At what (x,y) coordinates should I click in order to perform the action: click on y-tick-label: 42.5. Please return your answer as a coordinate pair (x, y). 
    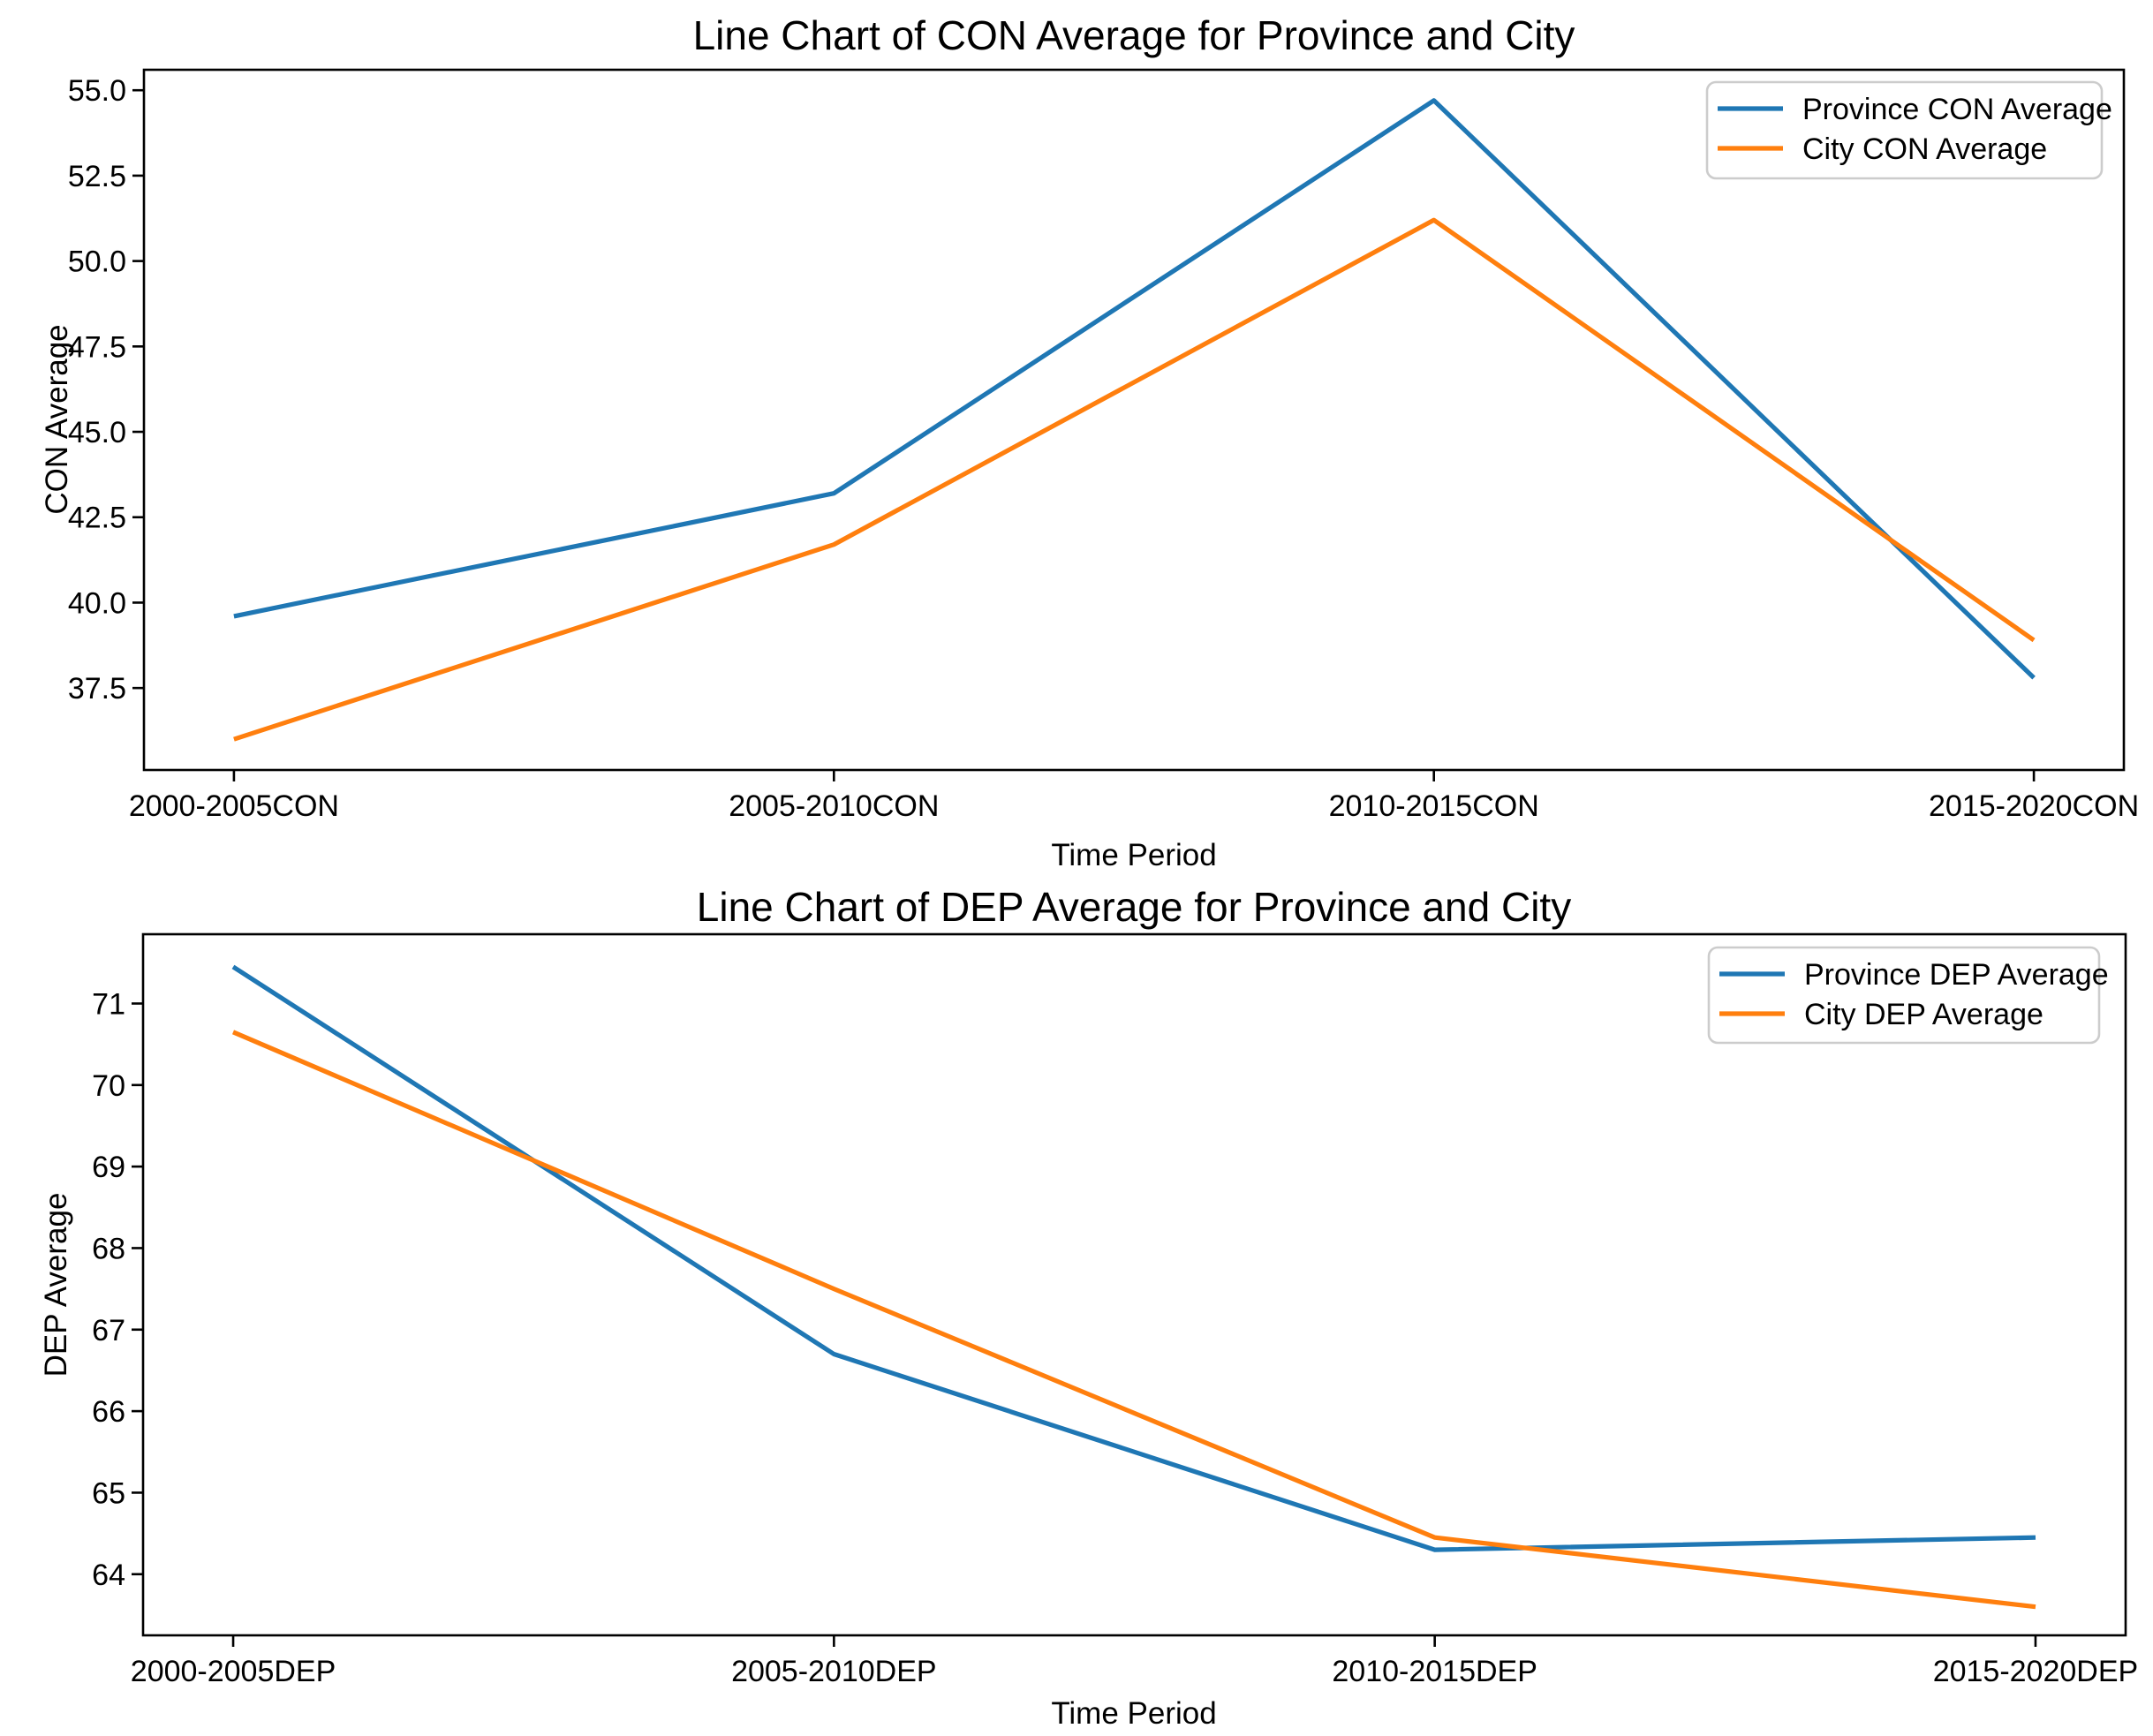
    Looking at the image, I should click on (97, 519).